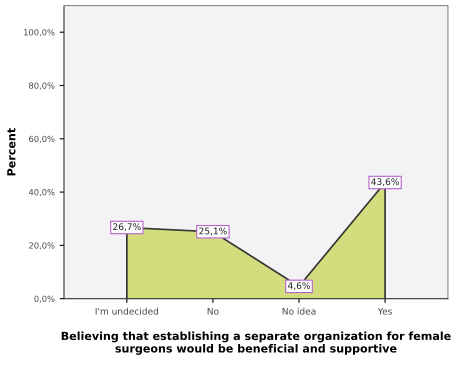 The width and height of the screenshot is (474, 371). I want to click on y-tick-label: 60,0%, so click(42, 139).